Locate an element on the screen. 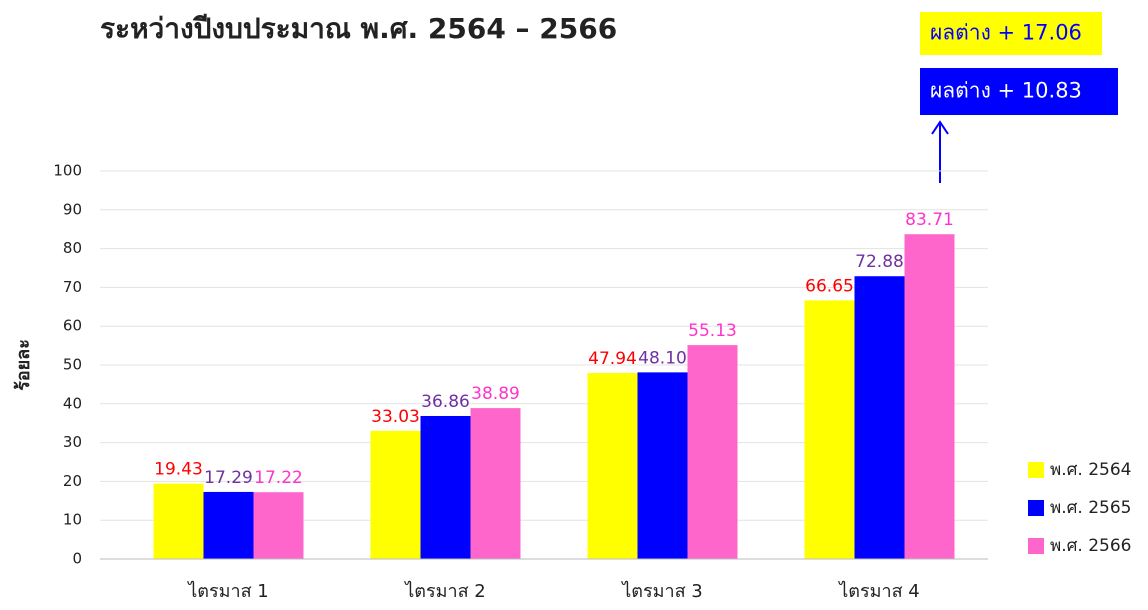 Image resolution: width=1148 pixels, height=610 pixels. value-label: 48.10 is located at coordinates (662, 358).